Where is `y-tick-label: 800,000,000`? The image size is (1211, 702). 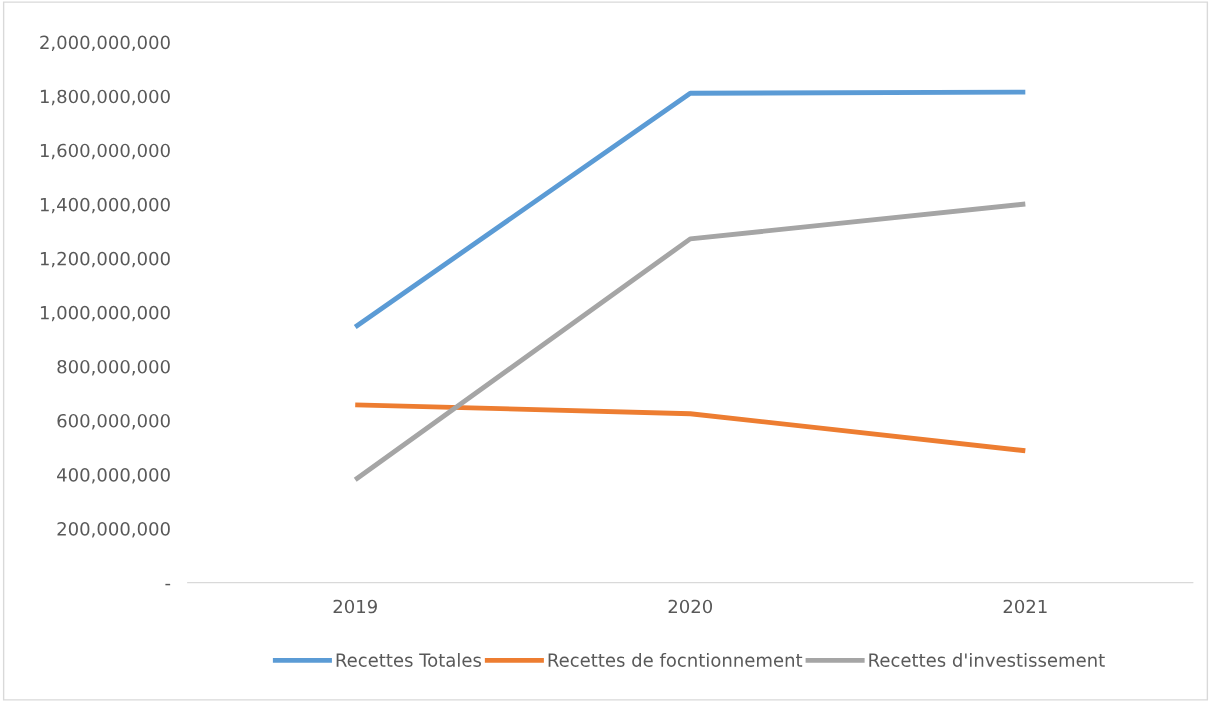 y-tick-label: 800,000,000 is located at coordinates (113, 367).